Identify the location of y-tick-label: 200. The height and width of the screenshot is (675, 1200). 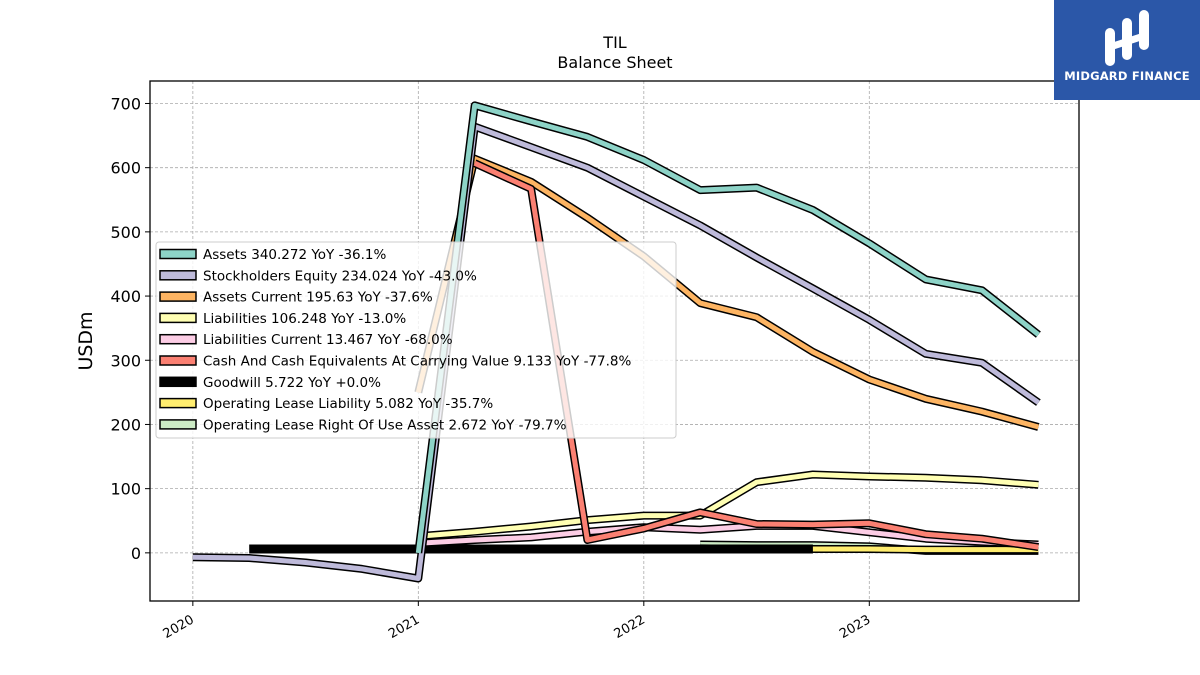
(125, 424).